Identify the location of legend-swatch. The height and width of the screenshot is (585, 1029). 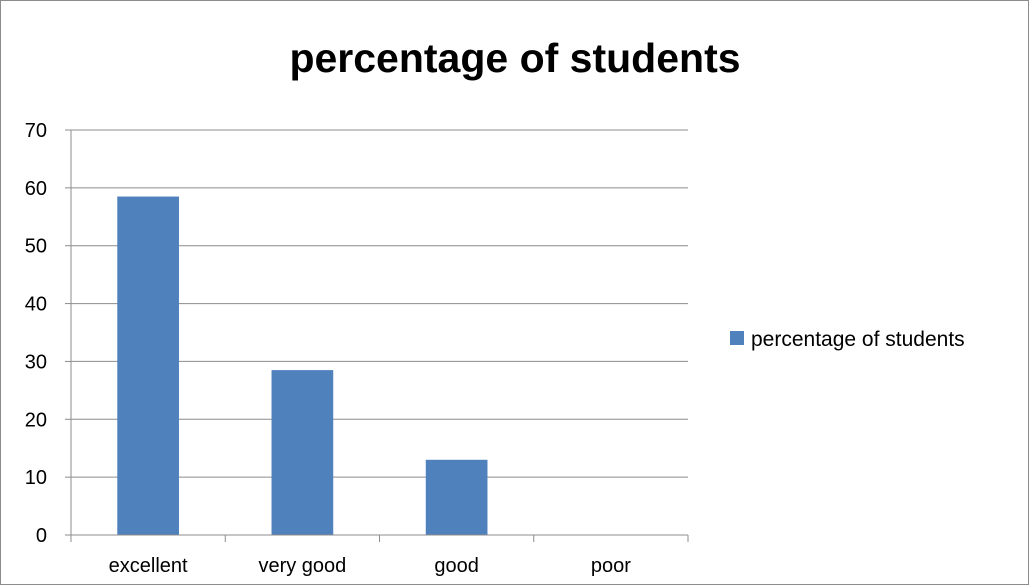
(737, 338).